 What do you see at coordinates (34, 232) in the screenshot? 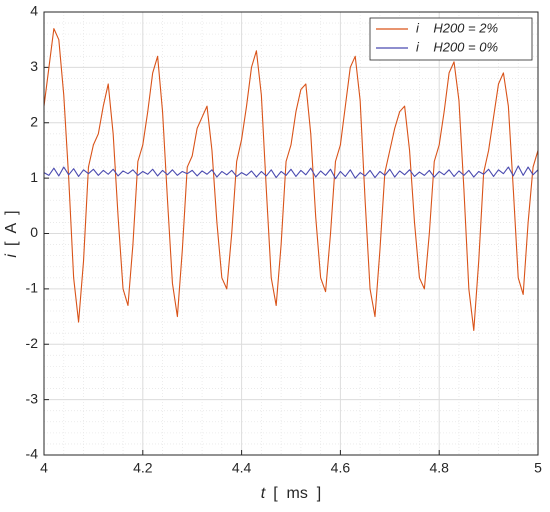
I see `y-tick-label: 0` at bounding box center [34, 232].